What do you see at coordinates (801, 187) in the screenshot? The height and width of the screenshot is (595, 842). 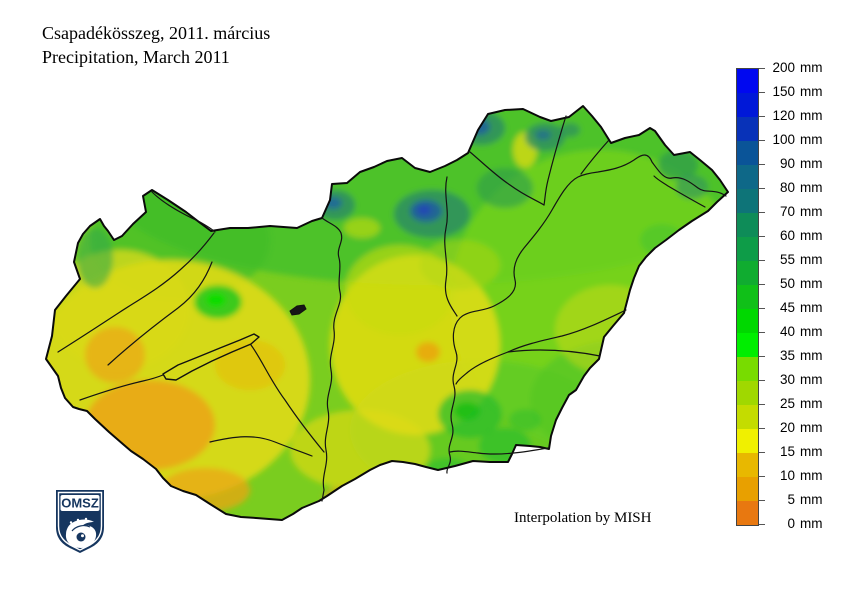 I see `legend-label: 80 mm` at bounding box center [801, 187].